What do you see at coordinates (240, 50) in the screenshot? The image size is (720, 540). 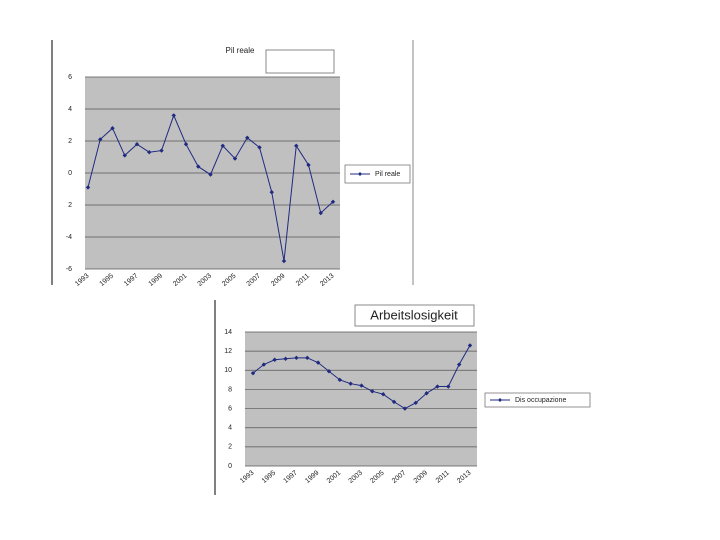 I see `chart-title: Pil reale` at bounding box center [240, 50].